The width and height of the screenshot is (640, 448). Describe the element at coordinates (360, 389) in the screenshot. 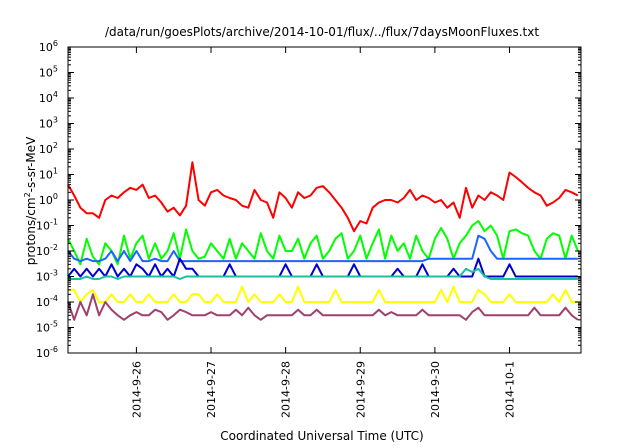

I see `x-tick-label-3: 2014-9-29` at that location.